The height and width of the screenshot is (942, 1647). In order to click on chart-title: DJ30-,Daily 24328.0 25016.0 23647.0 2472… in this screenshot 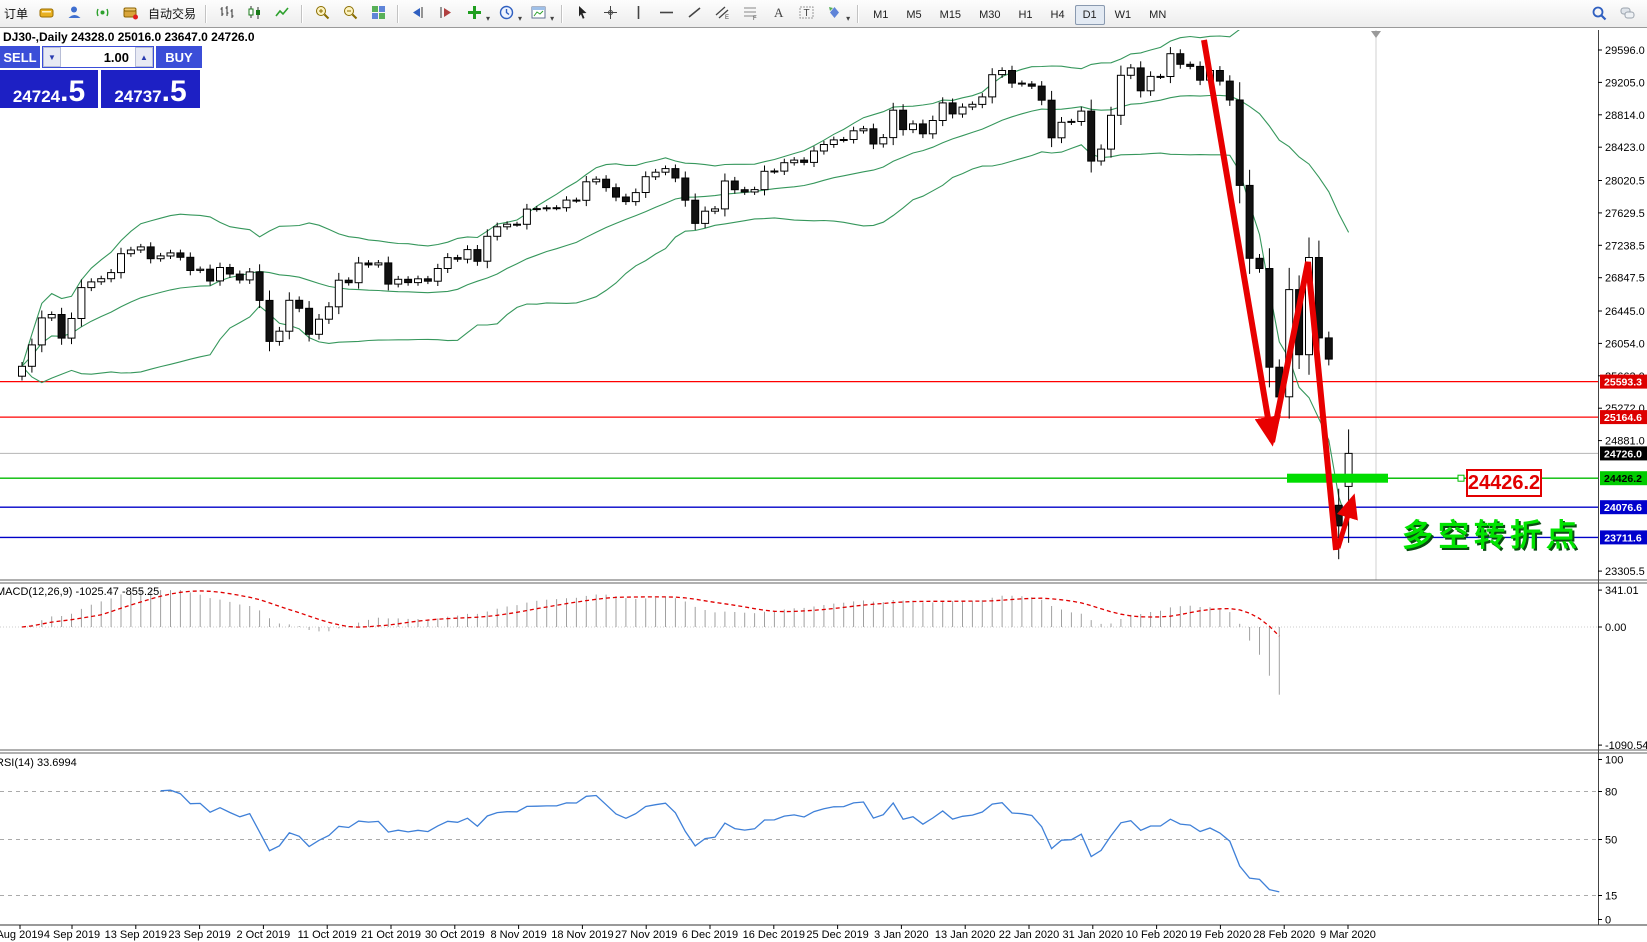, I will do `click(129, 37)`.